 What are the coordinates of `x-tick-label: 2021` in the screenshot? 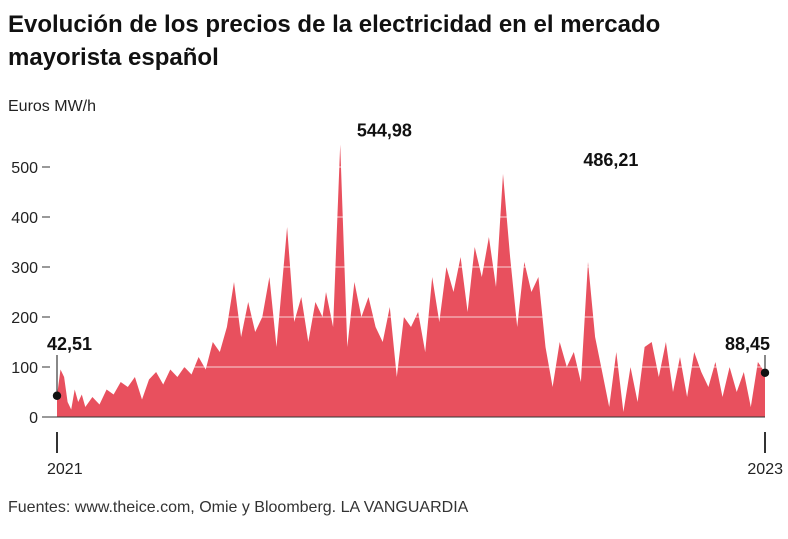 It's located at (65, 469).